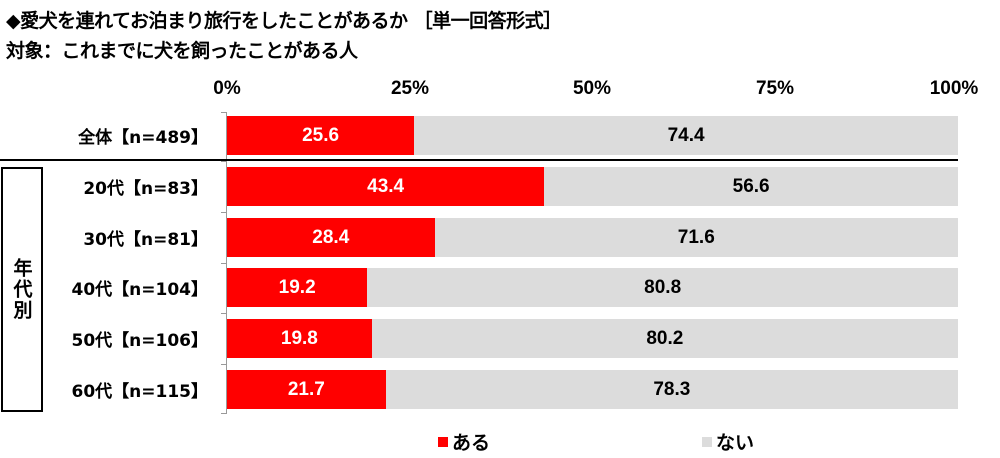 The height and width of the screenshot is (458, 1000). I want to click on row-label: 50代【n=106】, so click(140, 341).